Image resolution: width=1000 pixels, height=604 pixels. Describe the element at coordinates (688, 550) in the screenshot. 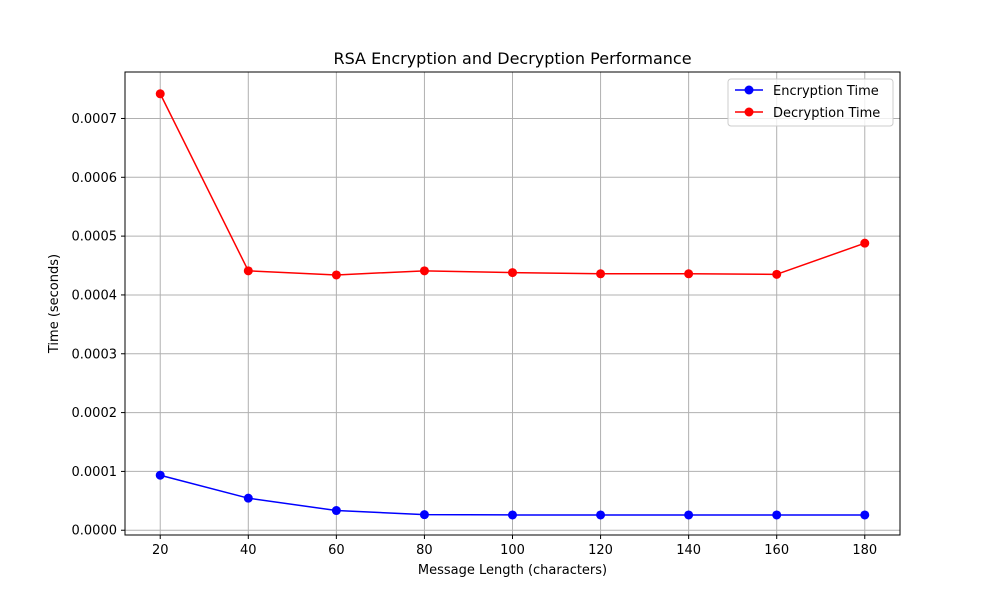

I see `x-tick-label: 140` at that location.